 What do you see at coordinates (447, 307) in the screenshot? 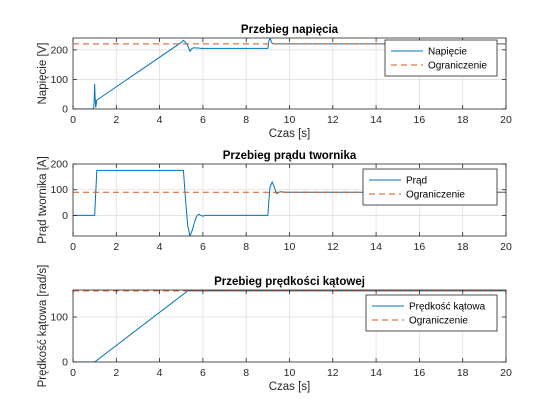
I see `legend-label: Prędkość kątowa` at bounding box center [447, 307].